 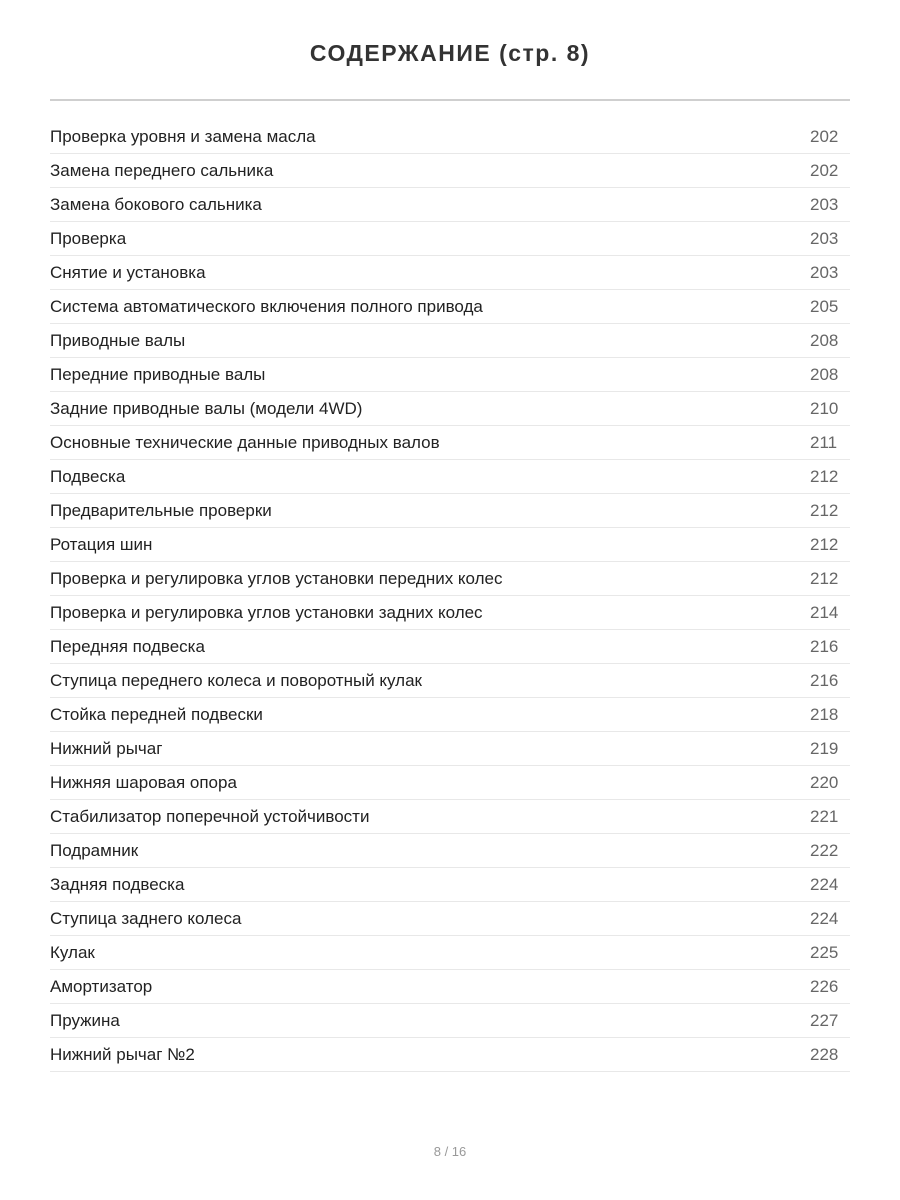 What do you see at coordinates (450, 1151) in the screenshot?
I see `page-indicator: 8 / 16` at bounding box center [450, 1151].